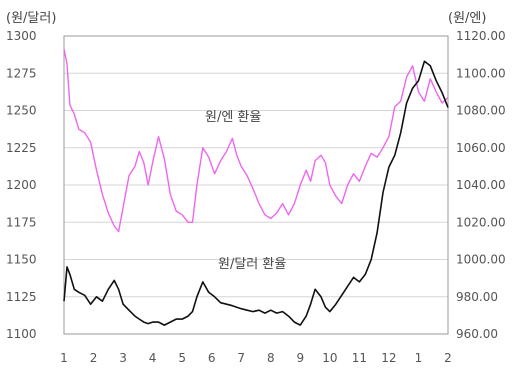 This screenshot has height=374, width=528. Describe the element at coordinates (252, 264) in the screenshot. I see `series-label-dollar: 원/달러 환율` at that location.